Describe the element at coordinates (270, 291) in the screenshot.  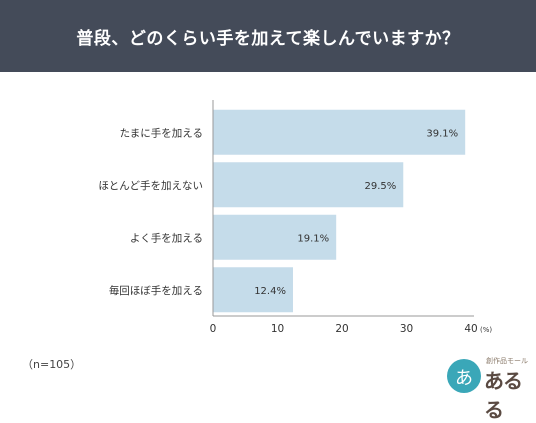
I see `value-label: 12.4%` at that location.